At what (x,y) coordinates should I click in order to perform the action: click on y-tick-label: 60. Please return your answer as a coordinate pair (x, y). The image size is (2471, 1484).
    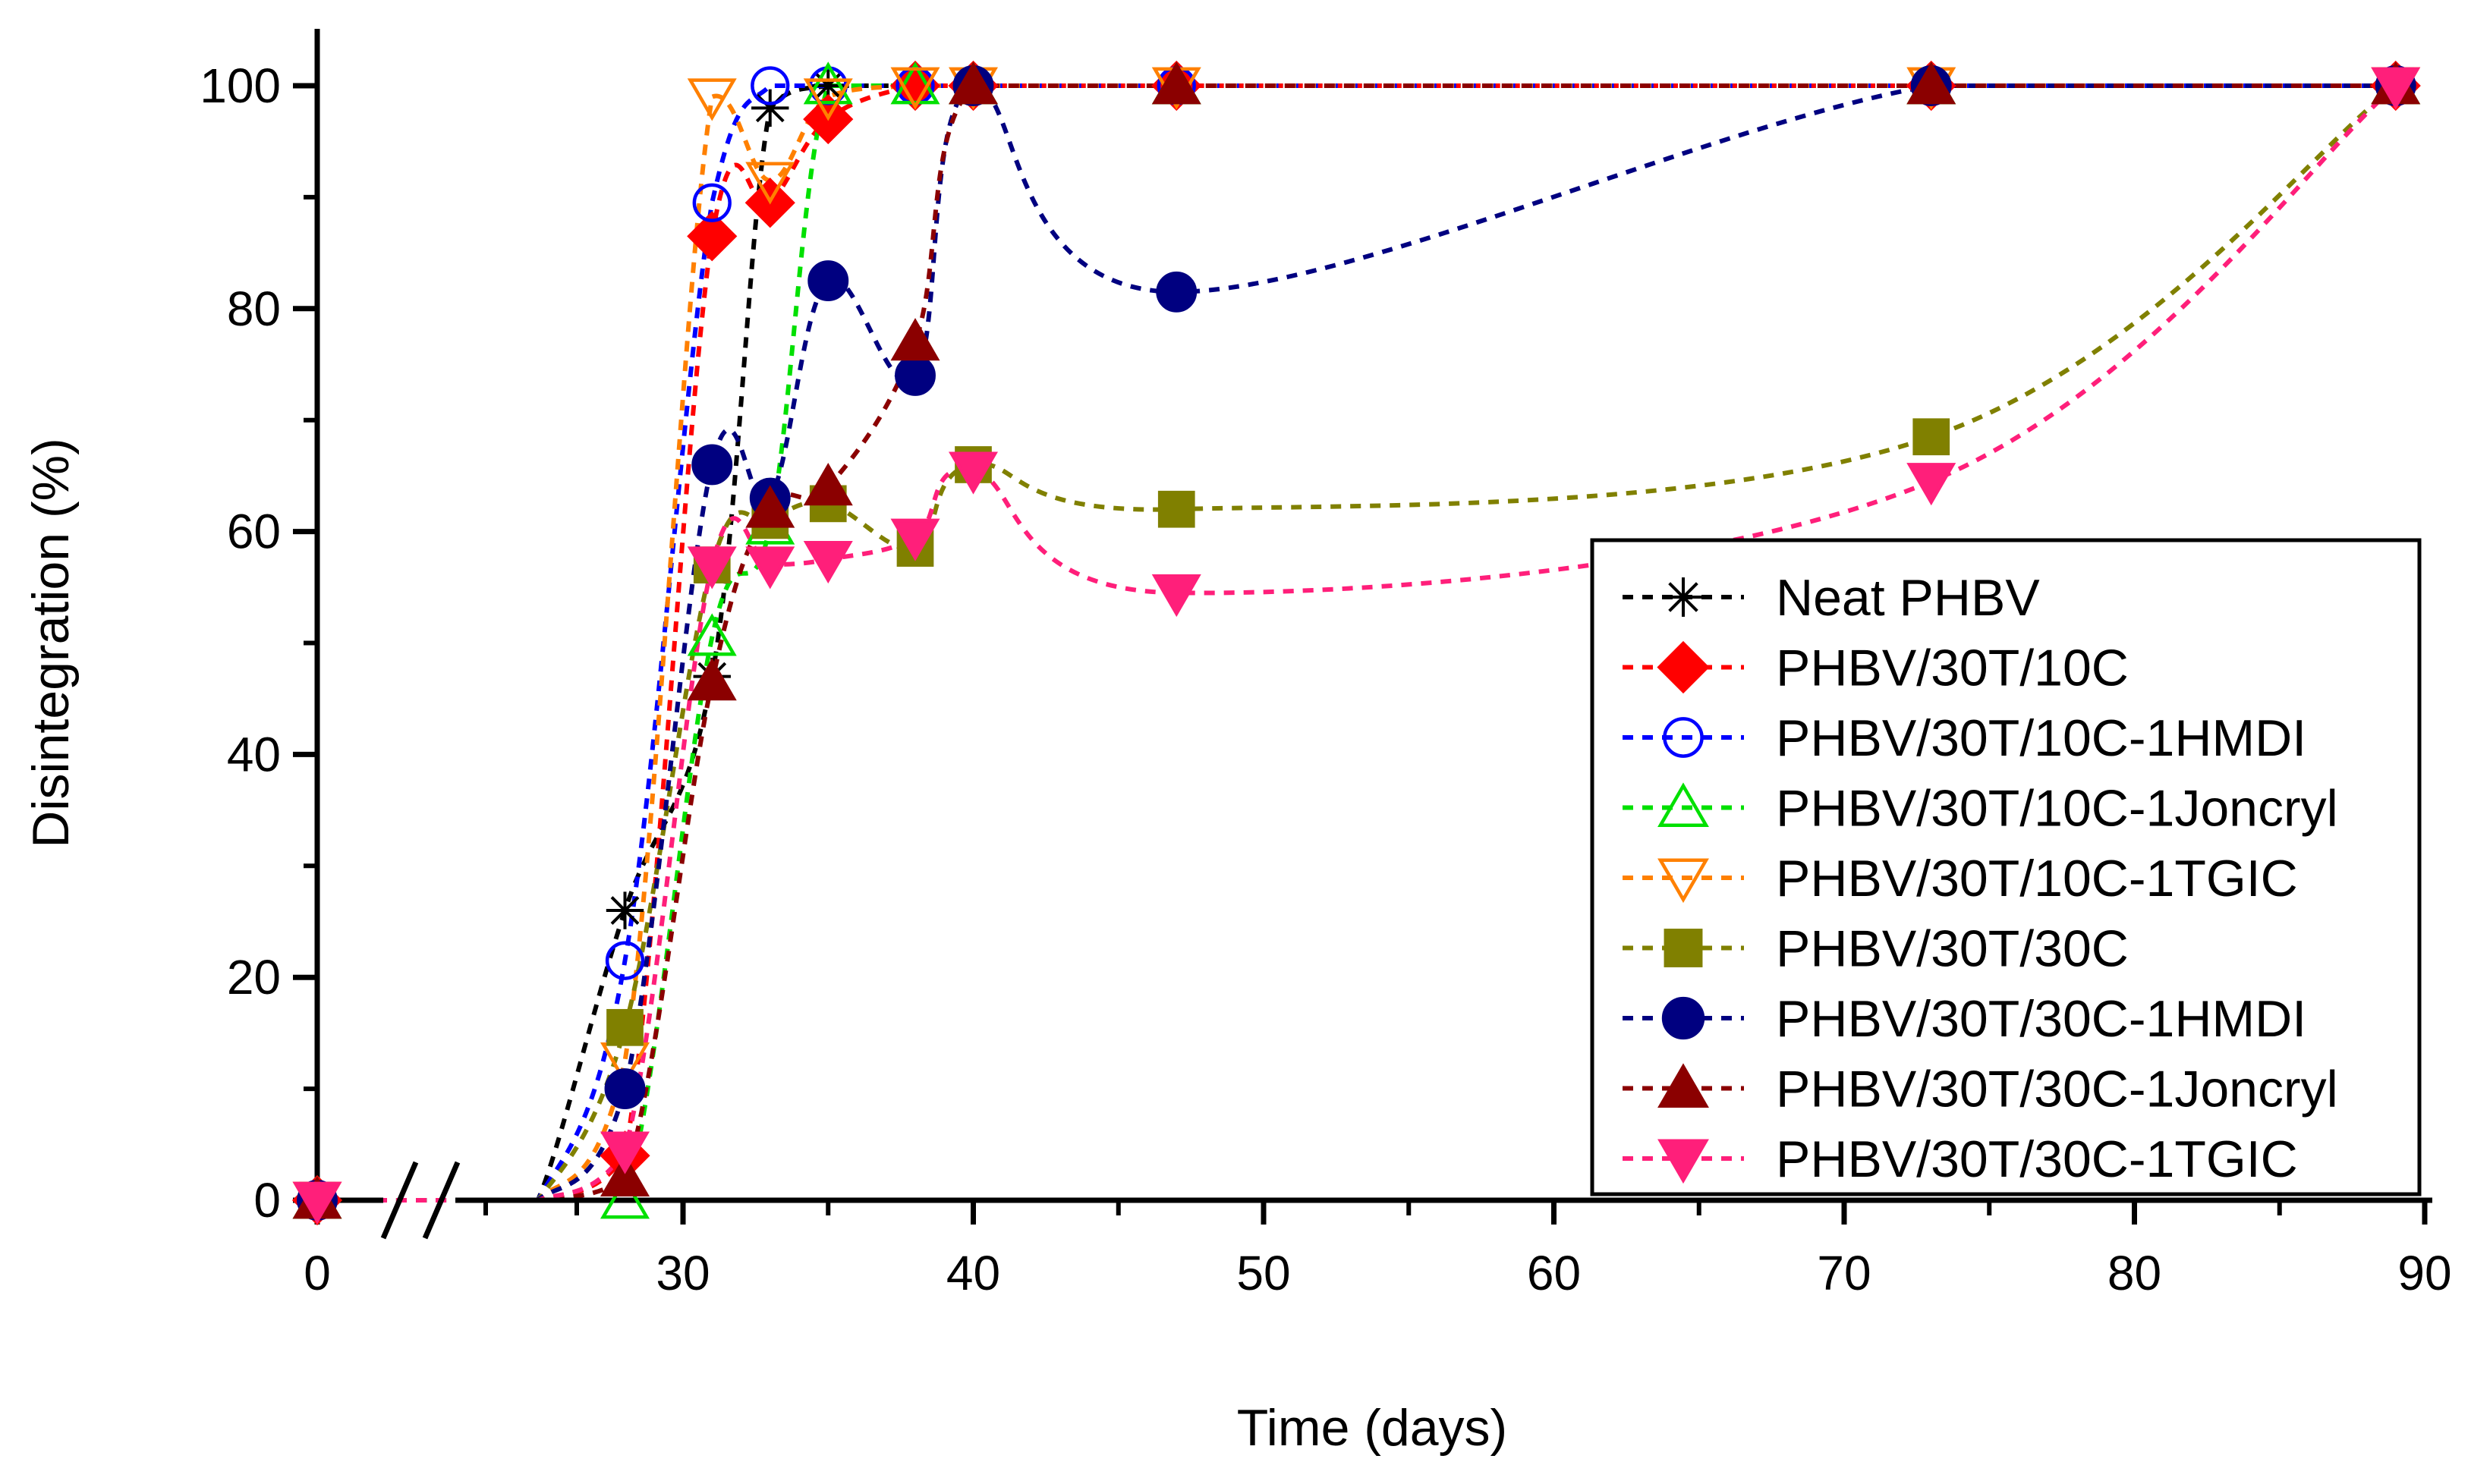
    Looking at the image, I should click on (254, 532).